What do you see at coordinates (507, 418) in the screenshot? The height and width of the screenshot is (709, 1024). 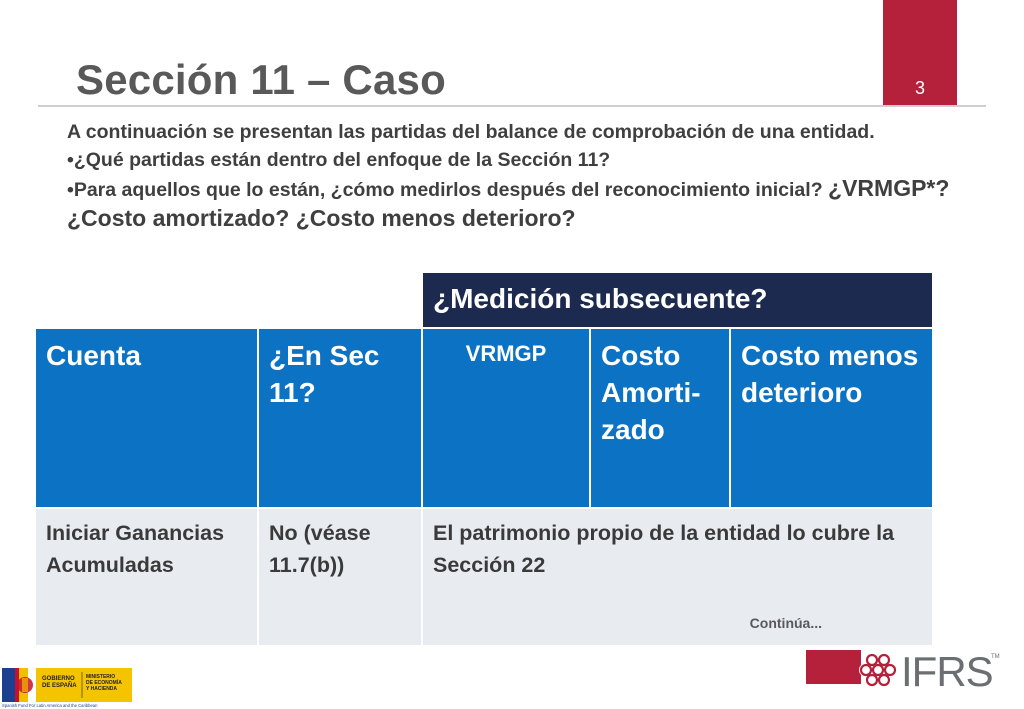 I see `col-header-vrmgp: VRMGP` at bounding box center [507, 418].